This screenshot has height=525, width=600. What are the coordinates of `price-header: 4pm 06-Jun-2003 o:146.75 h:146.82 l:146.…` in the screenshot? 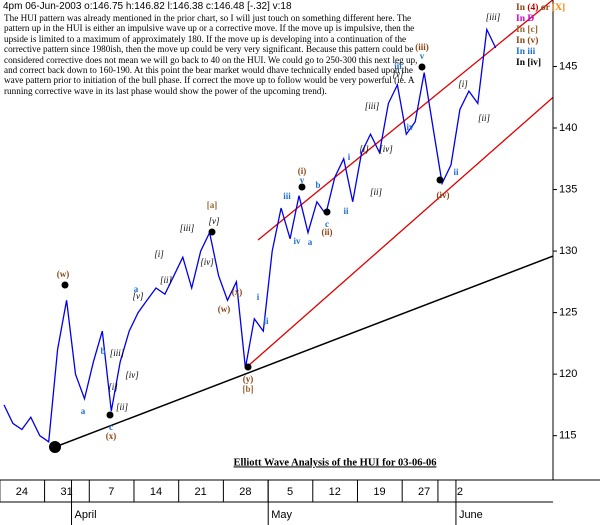 It's located at (147, 6).